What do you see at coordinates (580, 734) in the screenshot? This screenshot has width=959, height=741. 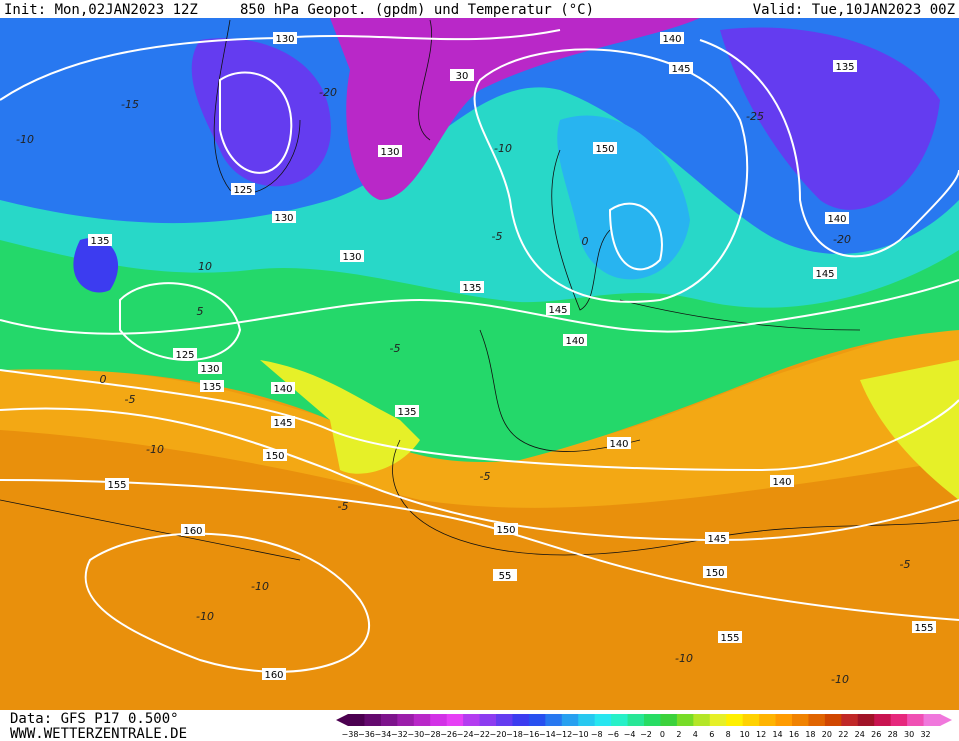 I see `colorbar-label: −10` at bounding box center [580, 734].